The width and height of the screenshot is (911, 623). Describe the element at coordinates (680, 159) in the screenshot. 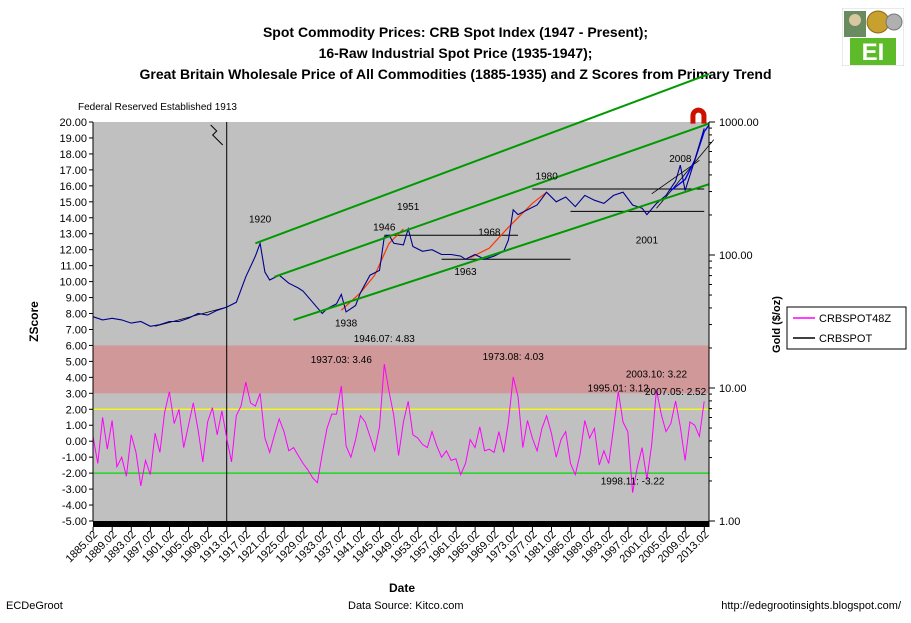

I see `annotation-label: 2008` at that location.